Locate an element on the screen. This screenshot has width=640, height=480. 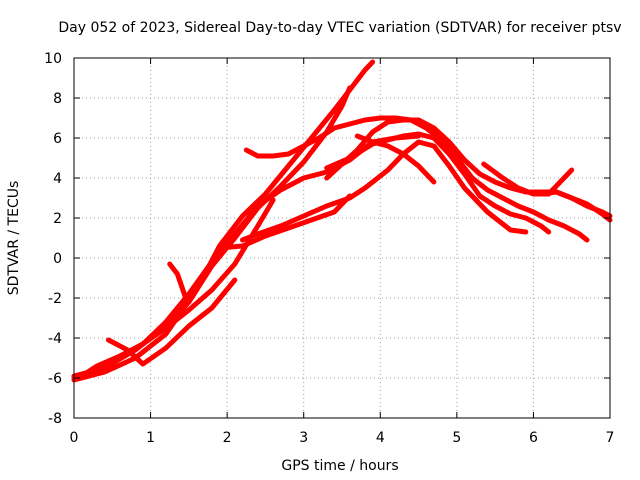
x-tick-label: 7 is located at coordinates (610, 438).